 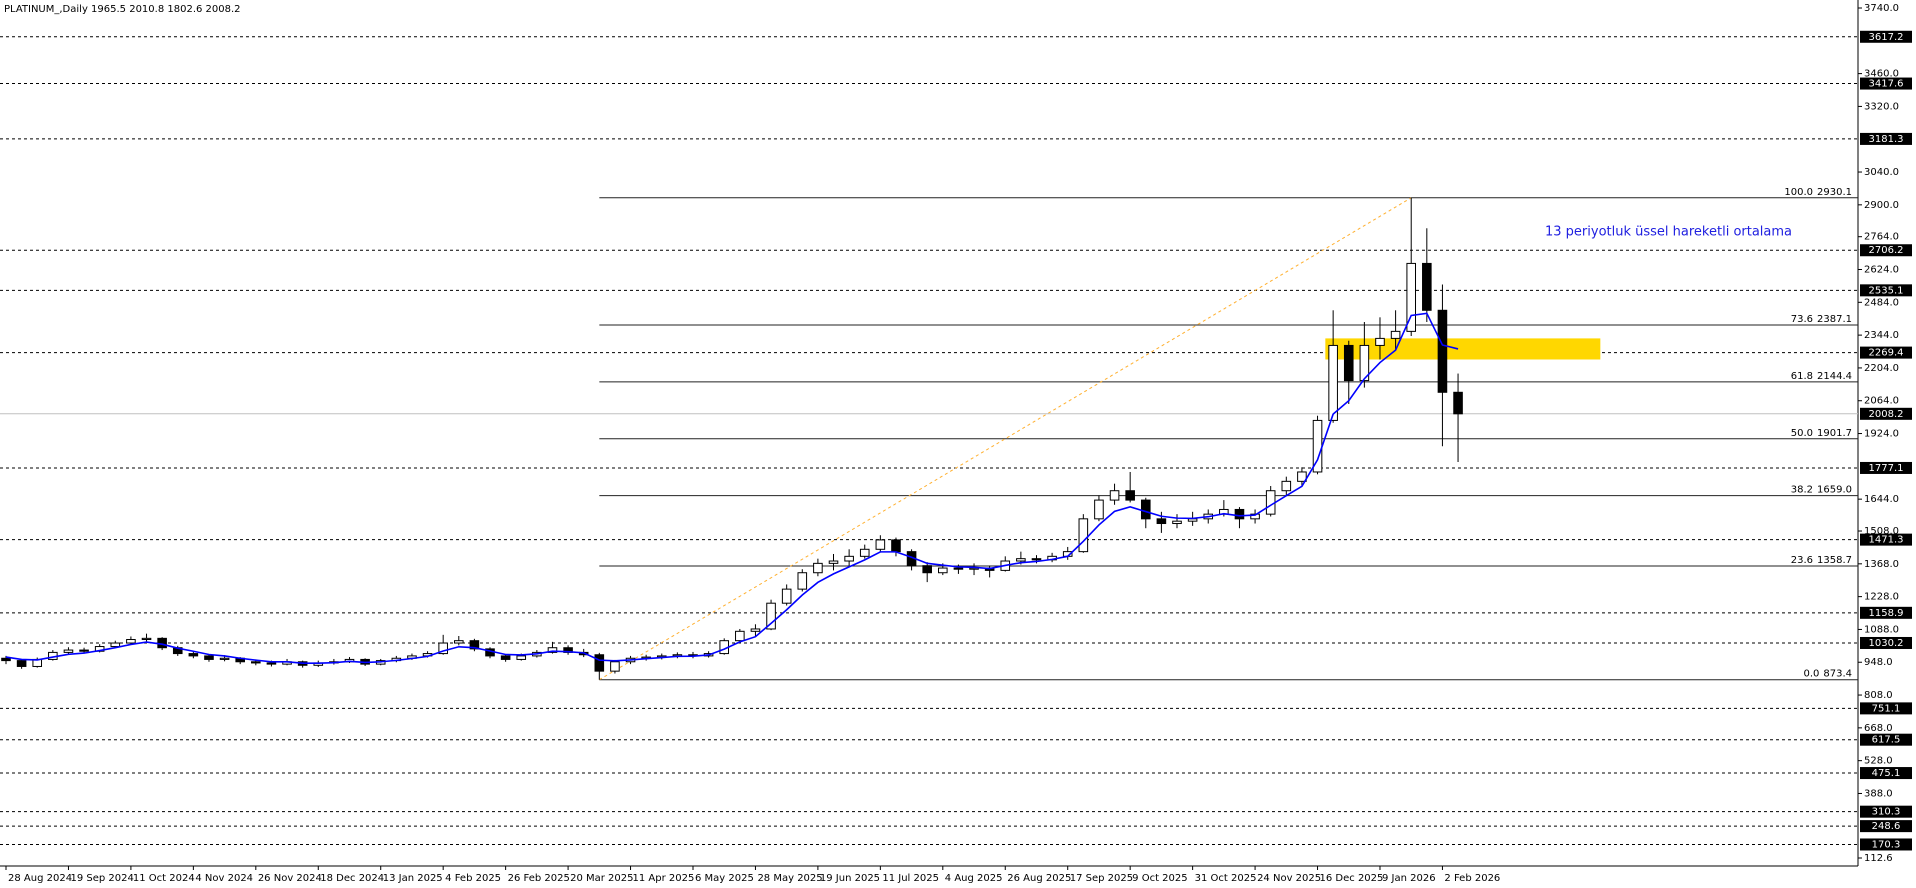 I want to click on fib-value-label: 1358.7, so click(x=1834, y=560).